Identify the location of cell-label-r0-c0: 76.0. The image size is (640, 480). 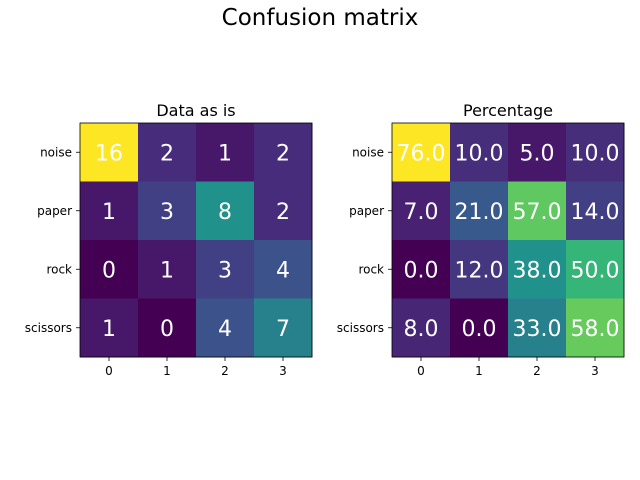
(421, 153).